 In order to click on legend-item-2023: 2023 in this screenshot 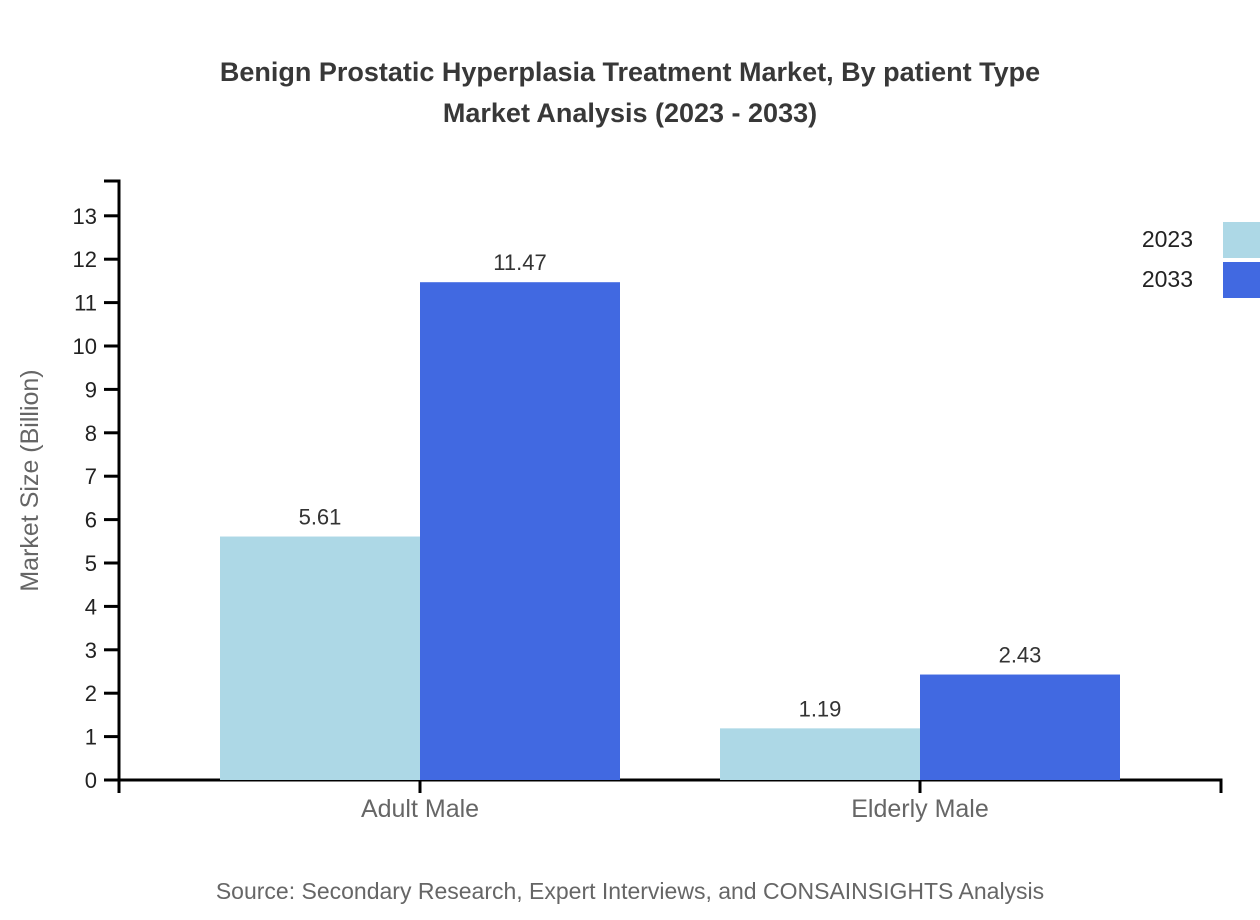, I will do `click(1201, 239)`.